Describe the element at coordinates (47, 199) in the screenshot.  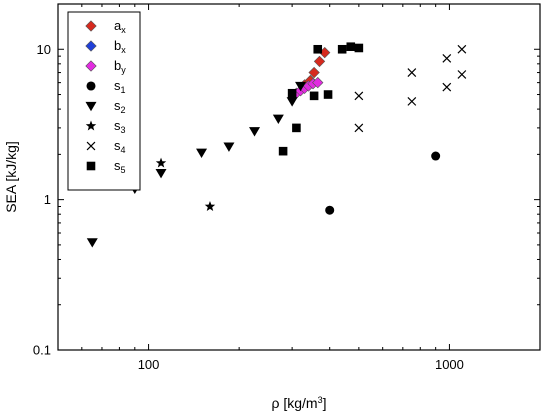
I see `y-tick-label: 1` at that location.